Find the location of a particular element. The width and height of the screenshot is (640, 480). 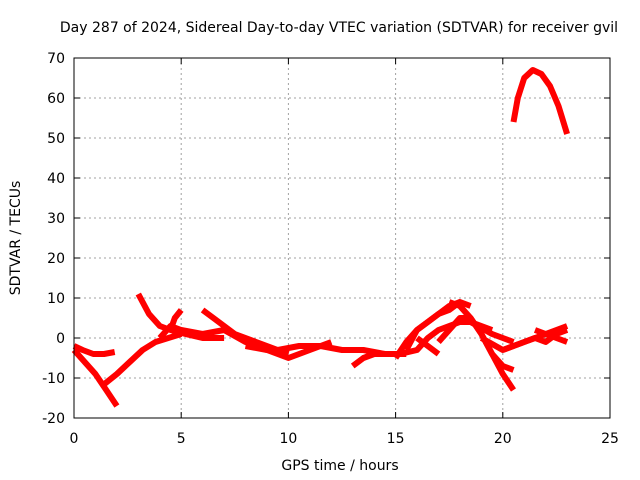

y-axis-label: SDTVAR / TECUs is located at coordinates (16, 238).